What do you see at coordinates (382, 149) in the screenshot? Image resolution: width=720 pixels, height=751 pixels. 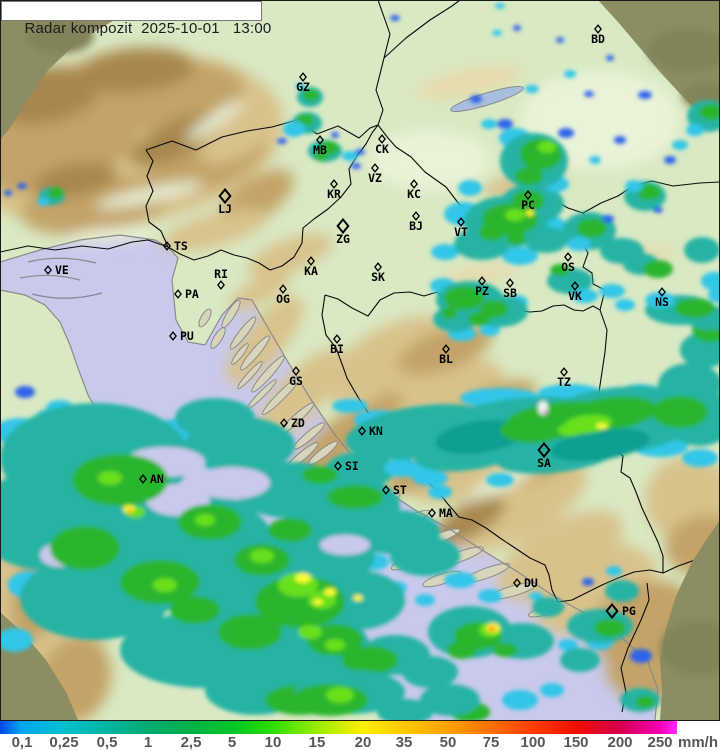 I see `station-label: CK` at bounding box center [382, 149].